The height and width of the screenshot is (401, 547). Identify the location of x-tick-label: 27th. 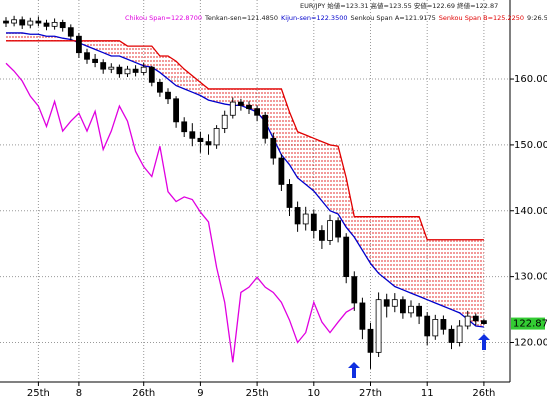
(370, 393).